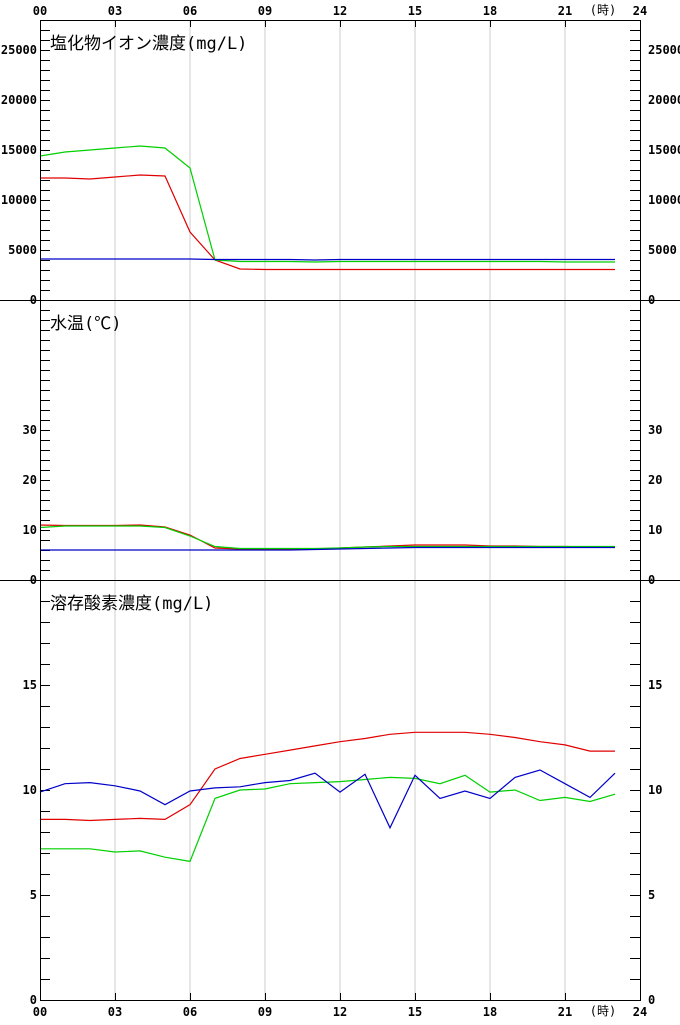  Describe the element at coordinates (664, 50) in the screenshot. I see `y-tick-label-right: 25000` at that location.